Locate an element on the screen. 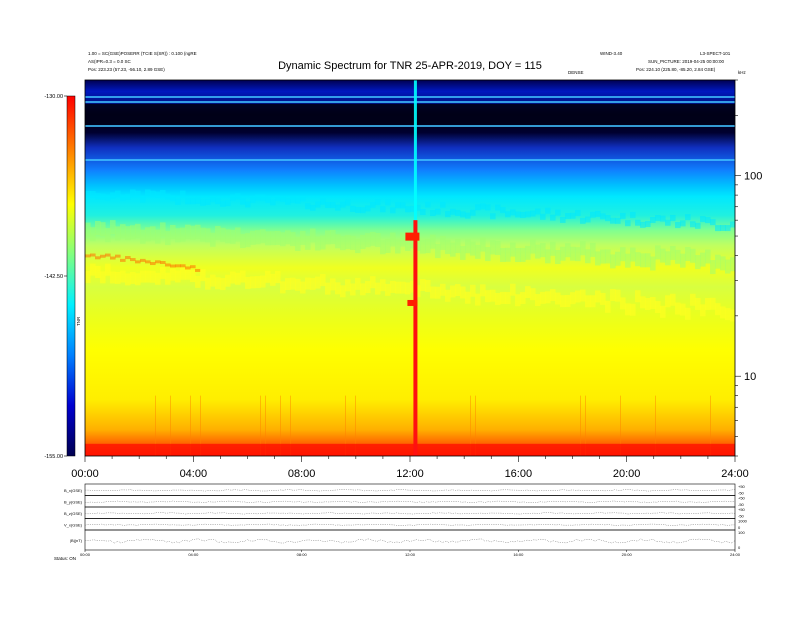  colorbar-tick-label: -130.00 is located at coordinates (53, 97).